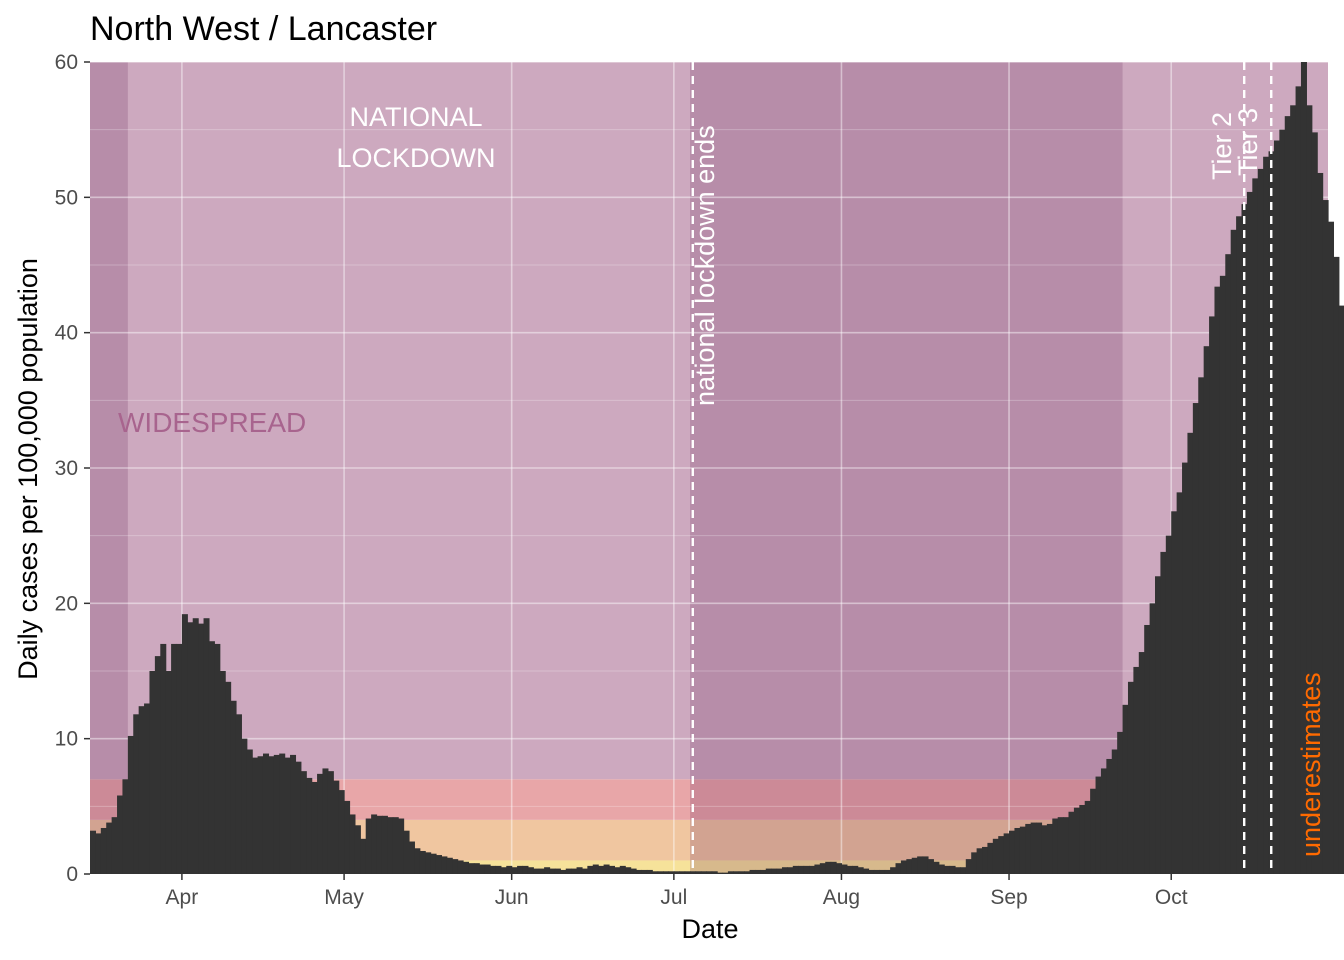 The height and width of the screenshot is (960, 1344). I want to click on y-tick-label: 30, so click(66, 468).